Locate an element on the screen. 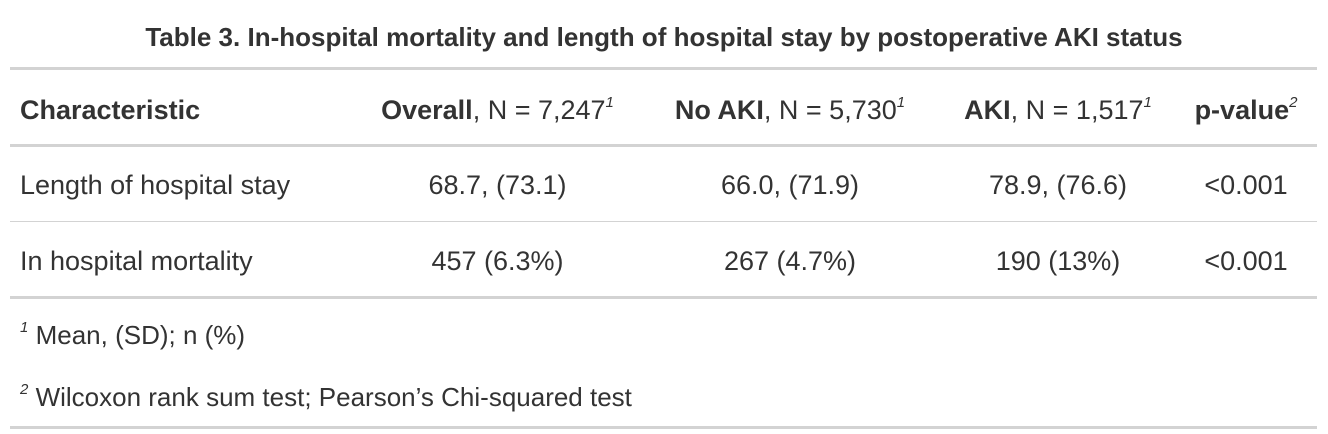  cell: 267 (4.7%) is located at coordinates (790, 261).